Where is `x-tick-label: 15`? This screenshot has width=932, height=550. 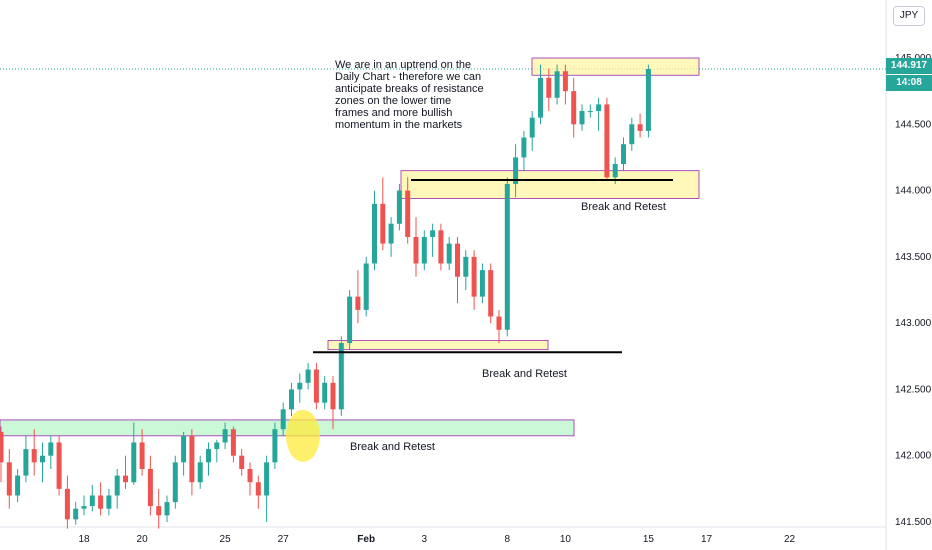 x-tick-label: 15 is located at coordinates (649, 539).